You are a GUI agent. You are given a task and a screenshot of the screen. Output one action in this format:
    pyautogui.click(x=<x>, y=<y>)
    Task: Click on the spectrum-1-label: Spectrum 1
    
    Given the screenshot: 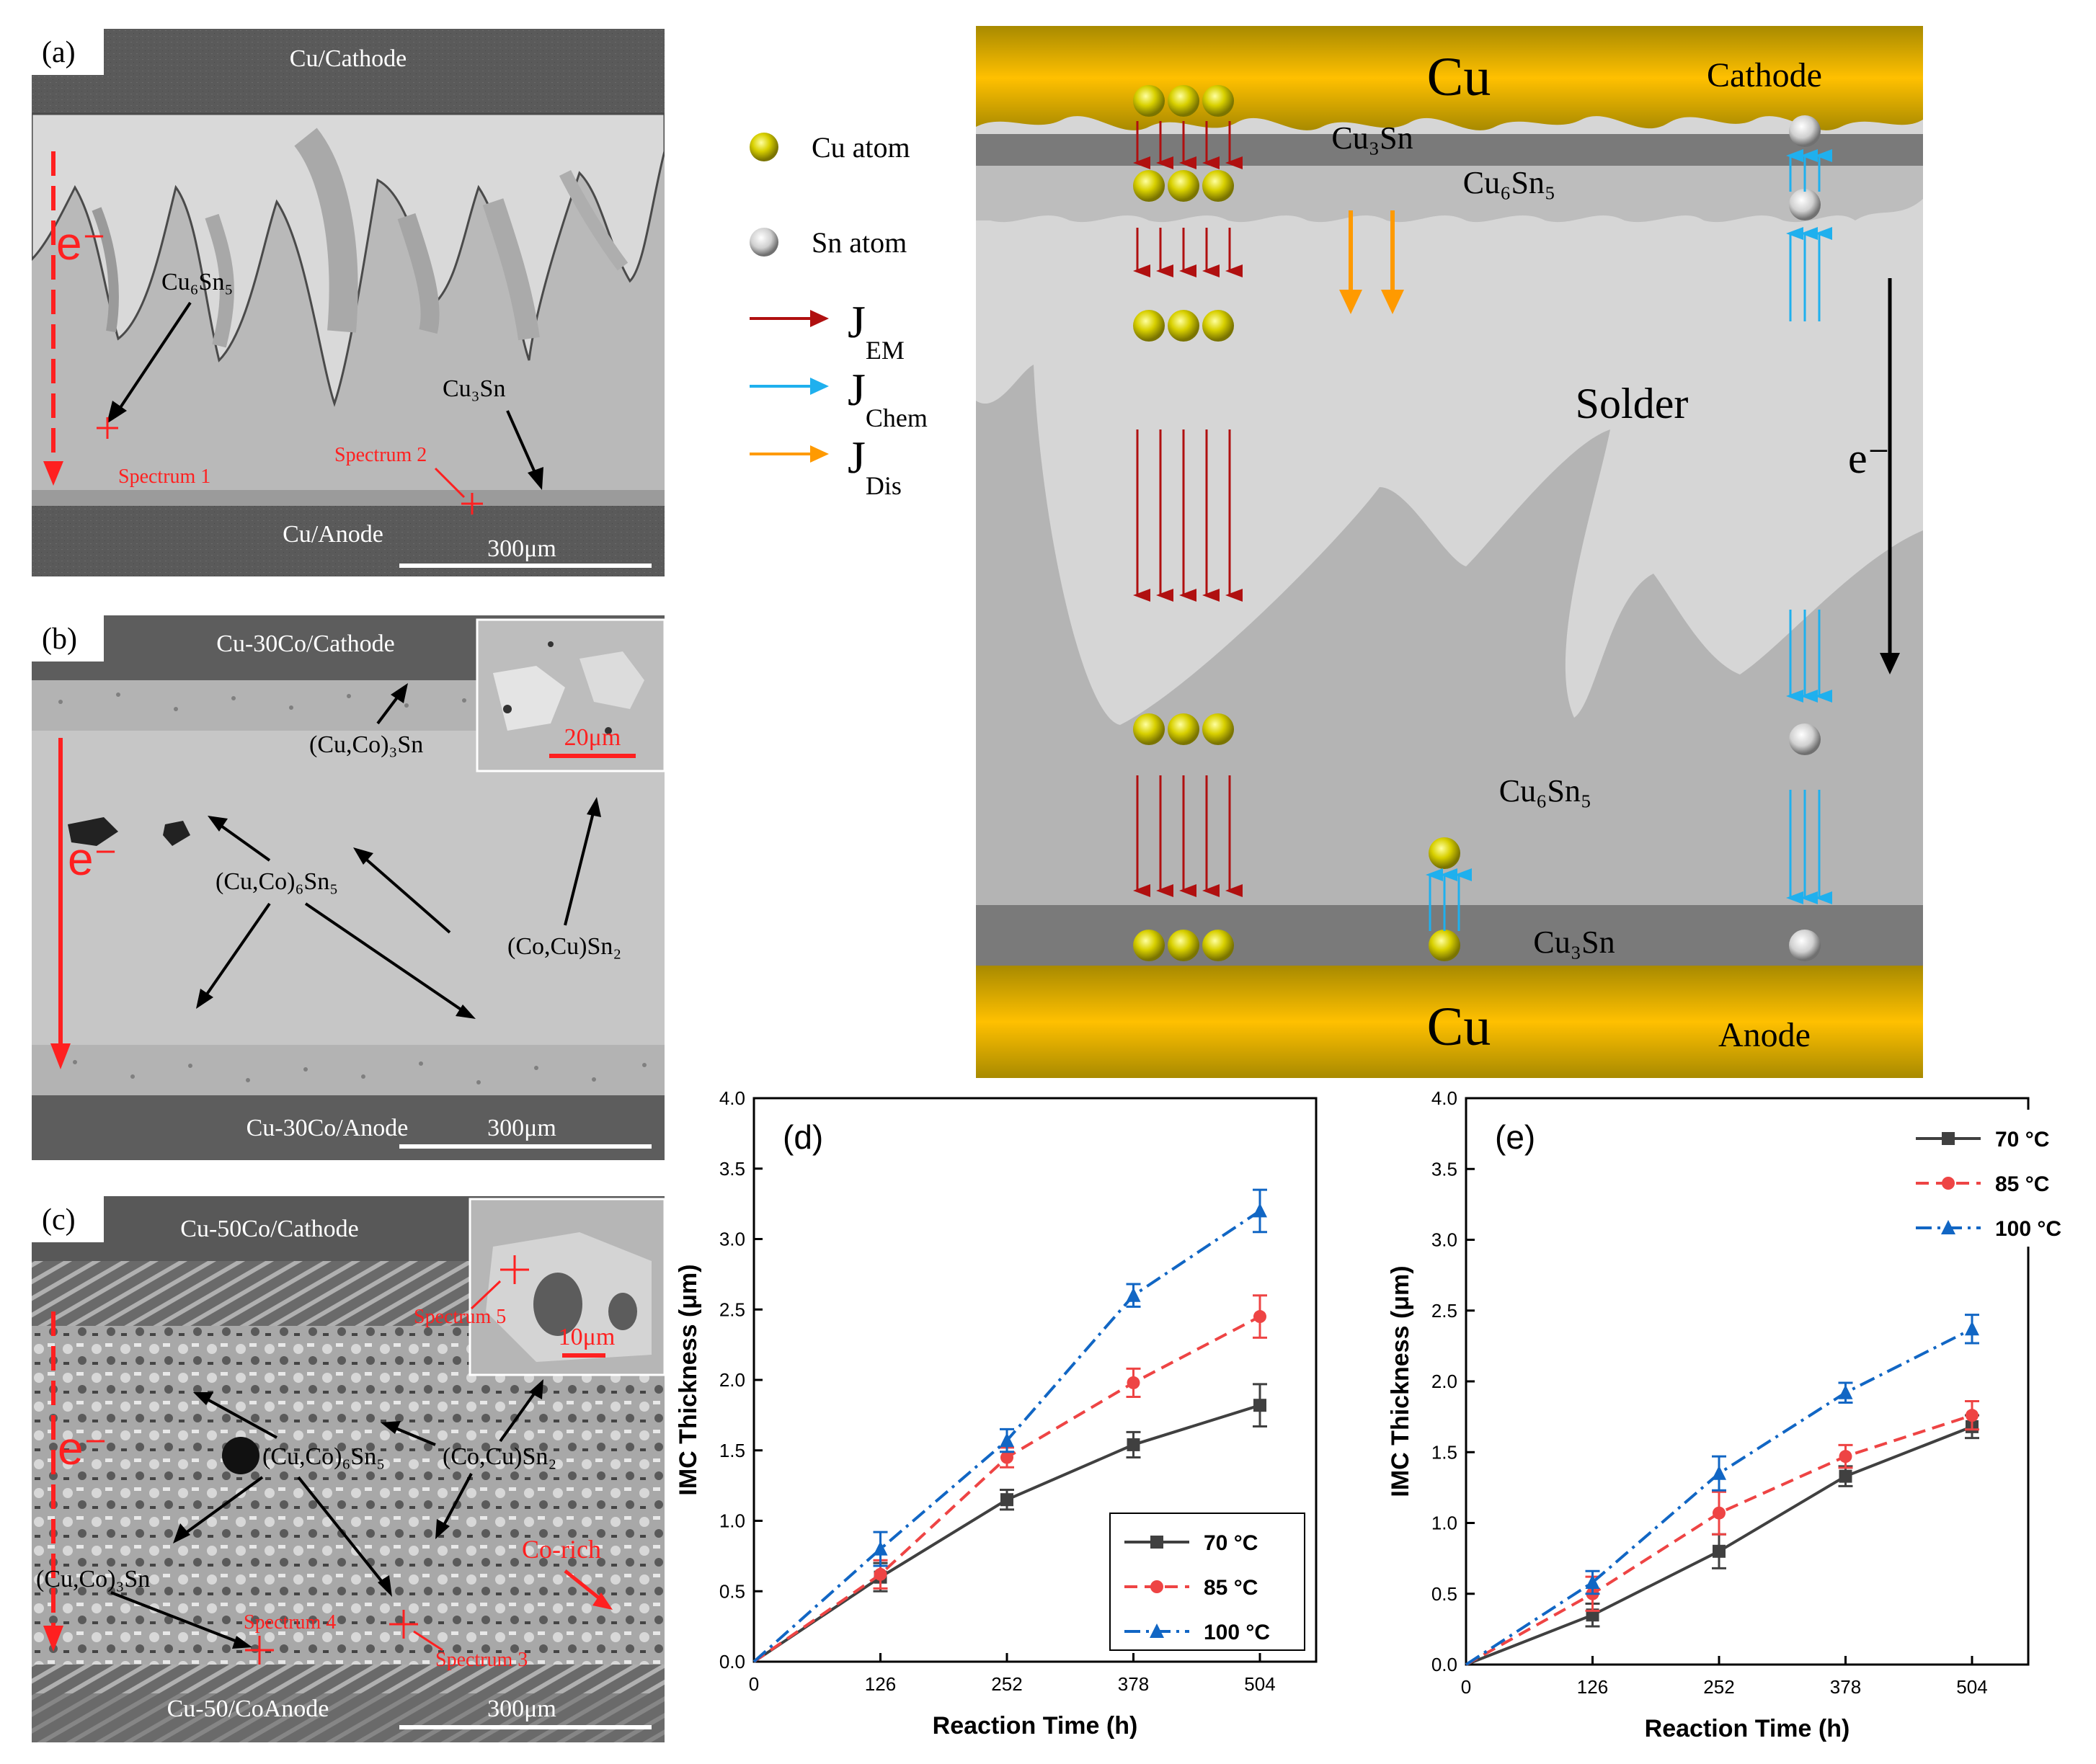 What is the action you would take?
    pyautogui.click(x=164, y=477)
    